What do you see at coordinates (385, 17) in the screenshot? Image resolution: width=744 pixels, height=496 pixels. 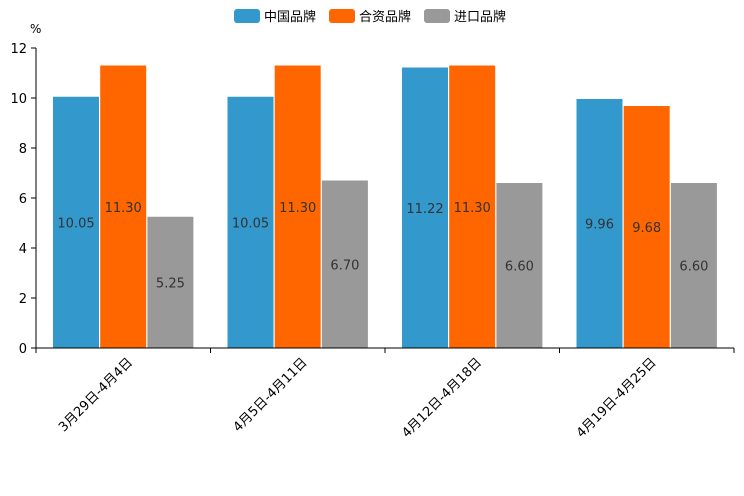 I see `legend-label: 合资品牌` at bounding box center [385, 17].